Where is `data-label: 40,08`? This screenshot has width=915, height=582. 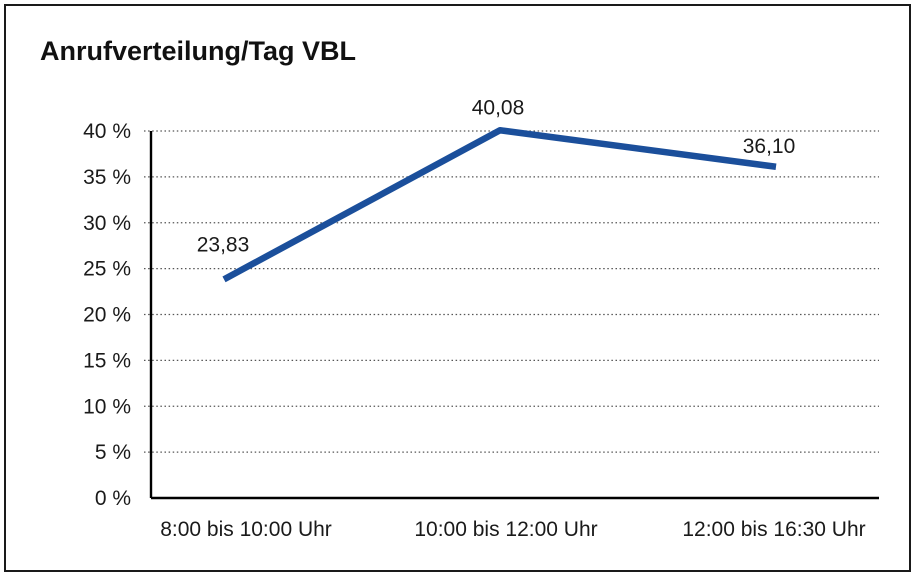 data-label: 40,08 is located at coordinates (498, 107).